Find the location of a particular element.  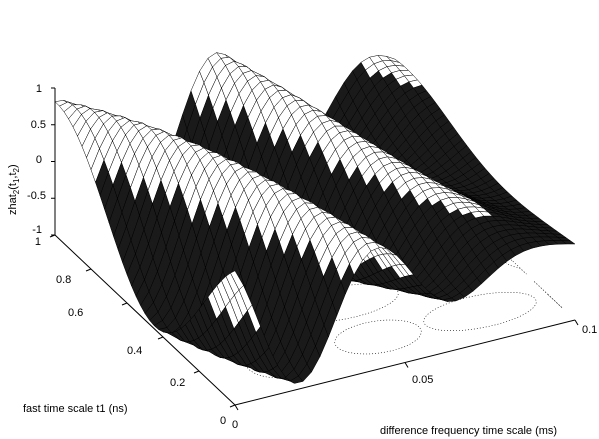

surface-patch is located at coordinates (568, 242).